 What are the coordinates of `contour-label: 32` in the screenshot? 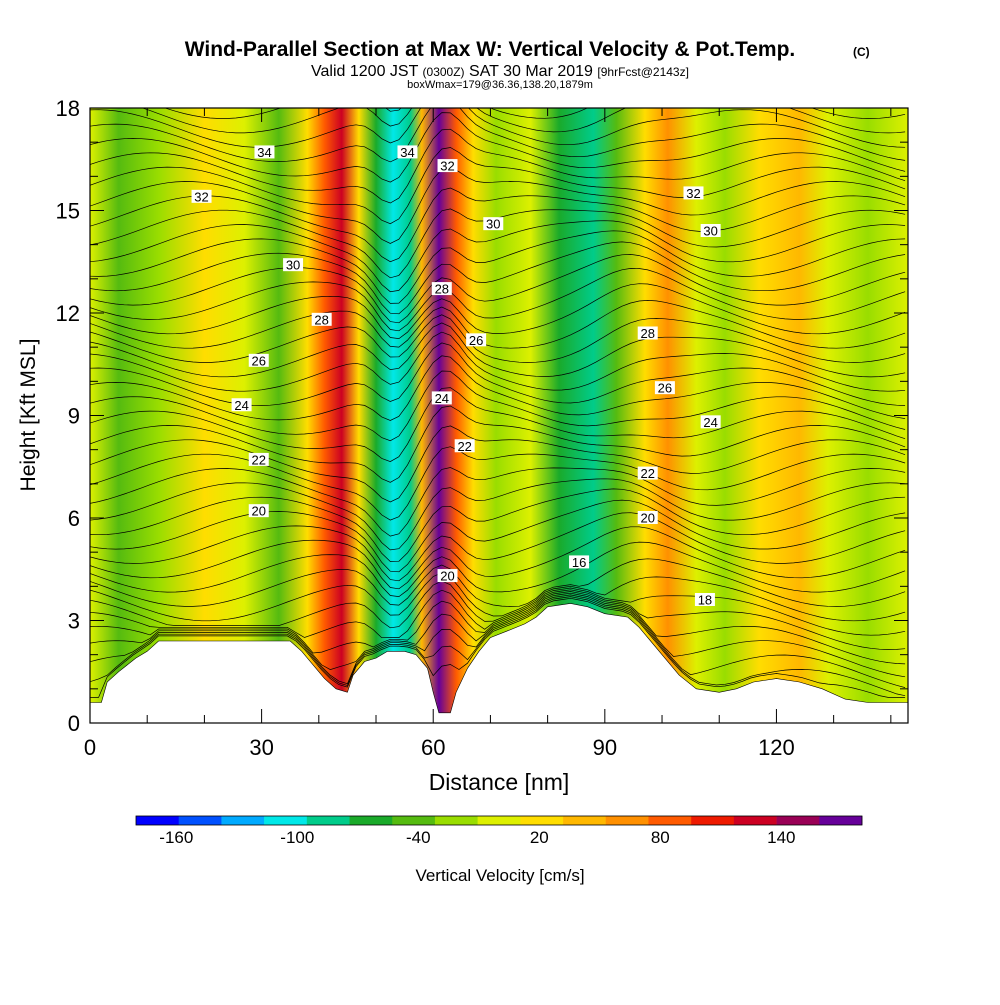 It's located at (447, 166).